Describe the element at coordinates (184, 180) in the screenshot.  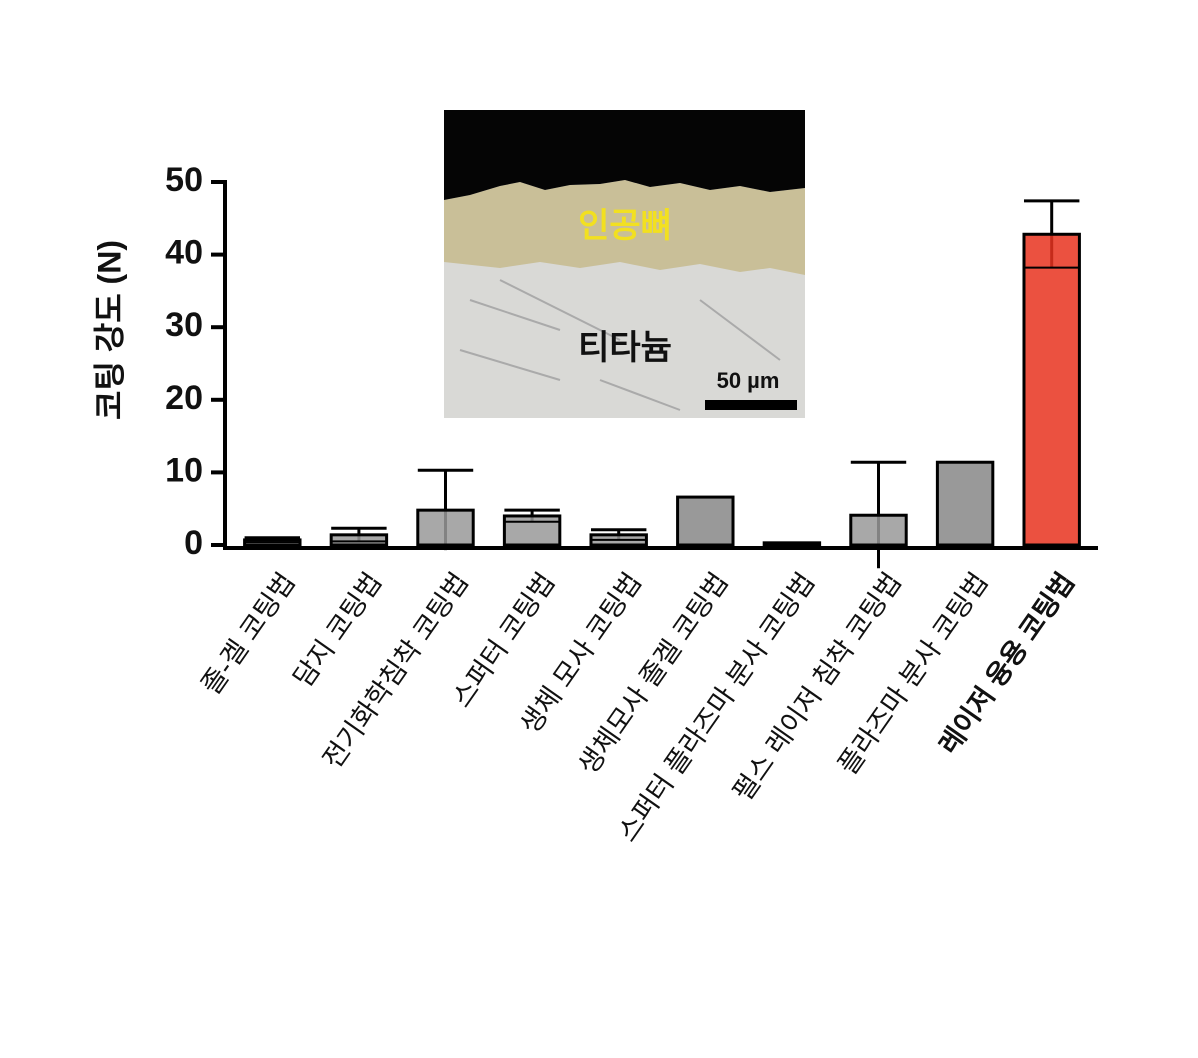
I see `y-tick-label: 50` at that location.